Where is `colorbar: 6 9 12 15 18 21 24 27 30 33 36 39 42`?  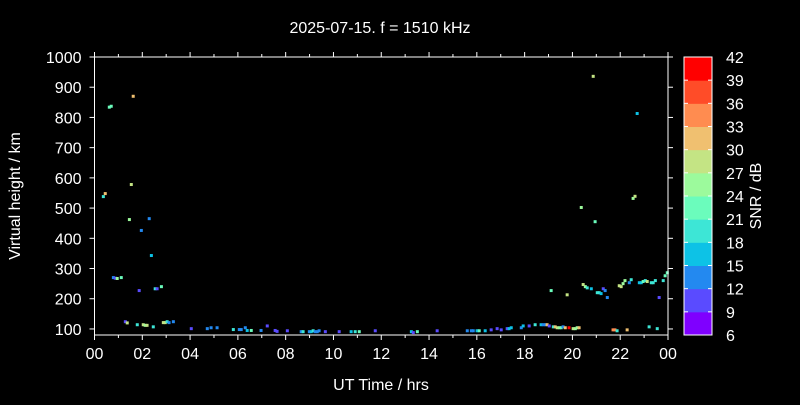
colorbar: 6 9 12 15 18 21 24 27 30 33 36 39 42 is located at coordinates (713, 197).